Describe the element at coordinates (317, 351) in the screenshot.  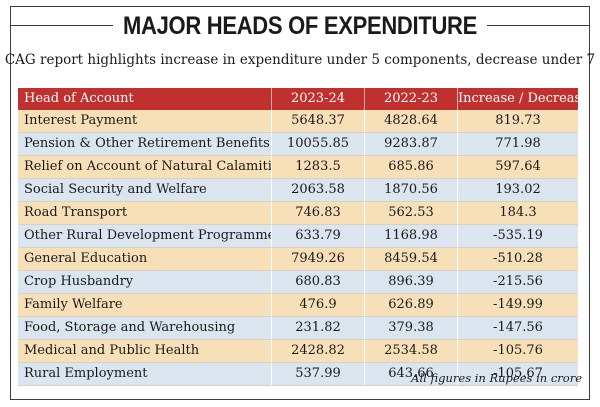
I see `value-cell: 2428.82` at that location.